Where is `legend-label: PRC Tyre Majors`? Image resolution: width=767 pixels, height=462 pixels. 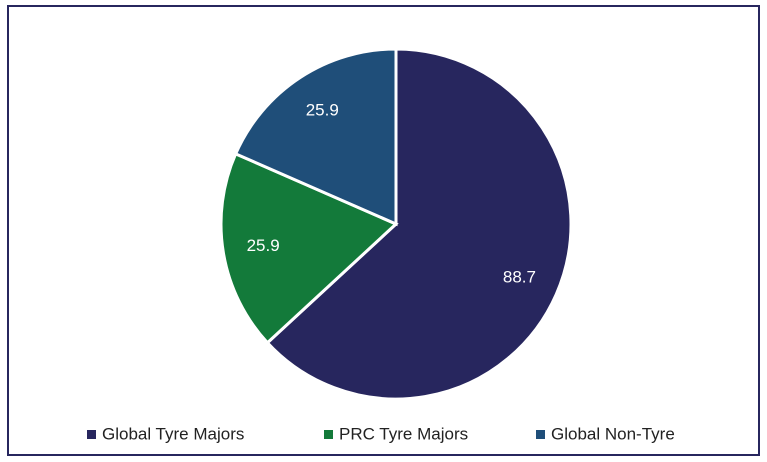 legend-label: PRC Tyre Majors is located at coordinates (403, 433).